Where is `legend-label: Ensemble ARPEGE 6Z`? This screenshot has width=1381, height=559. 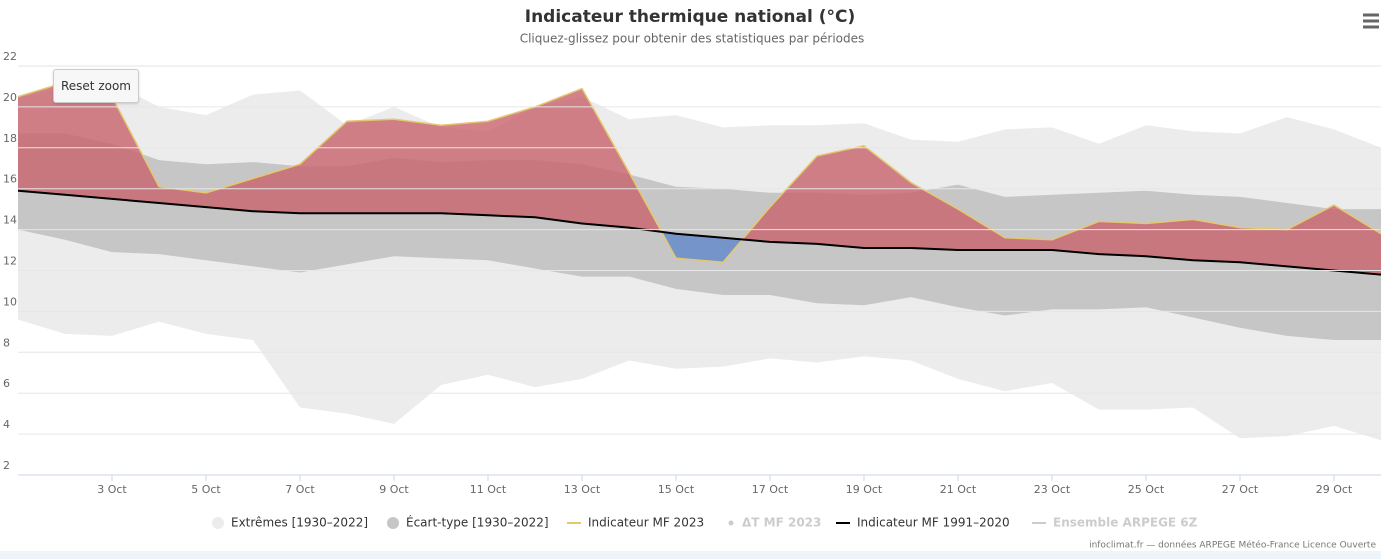 legend-label: Ensemble ARPEGE 6Z is located at coordinates (1125, 523).